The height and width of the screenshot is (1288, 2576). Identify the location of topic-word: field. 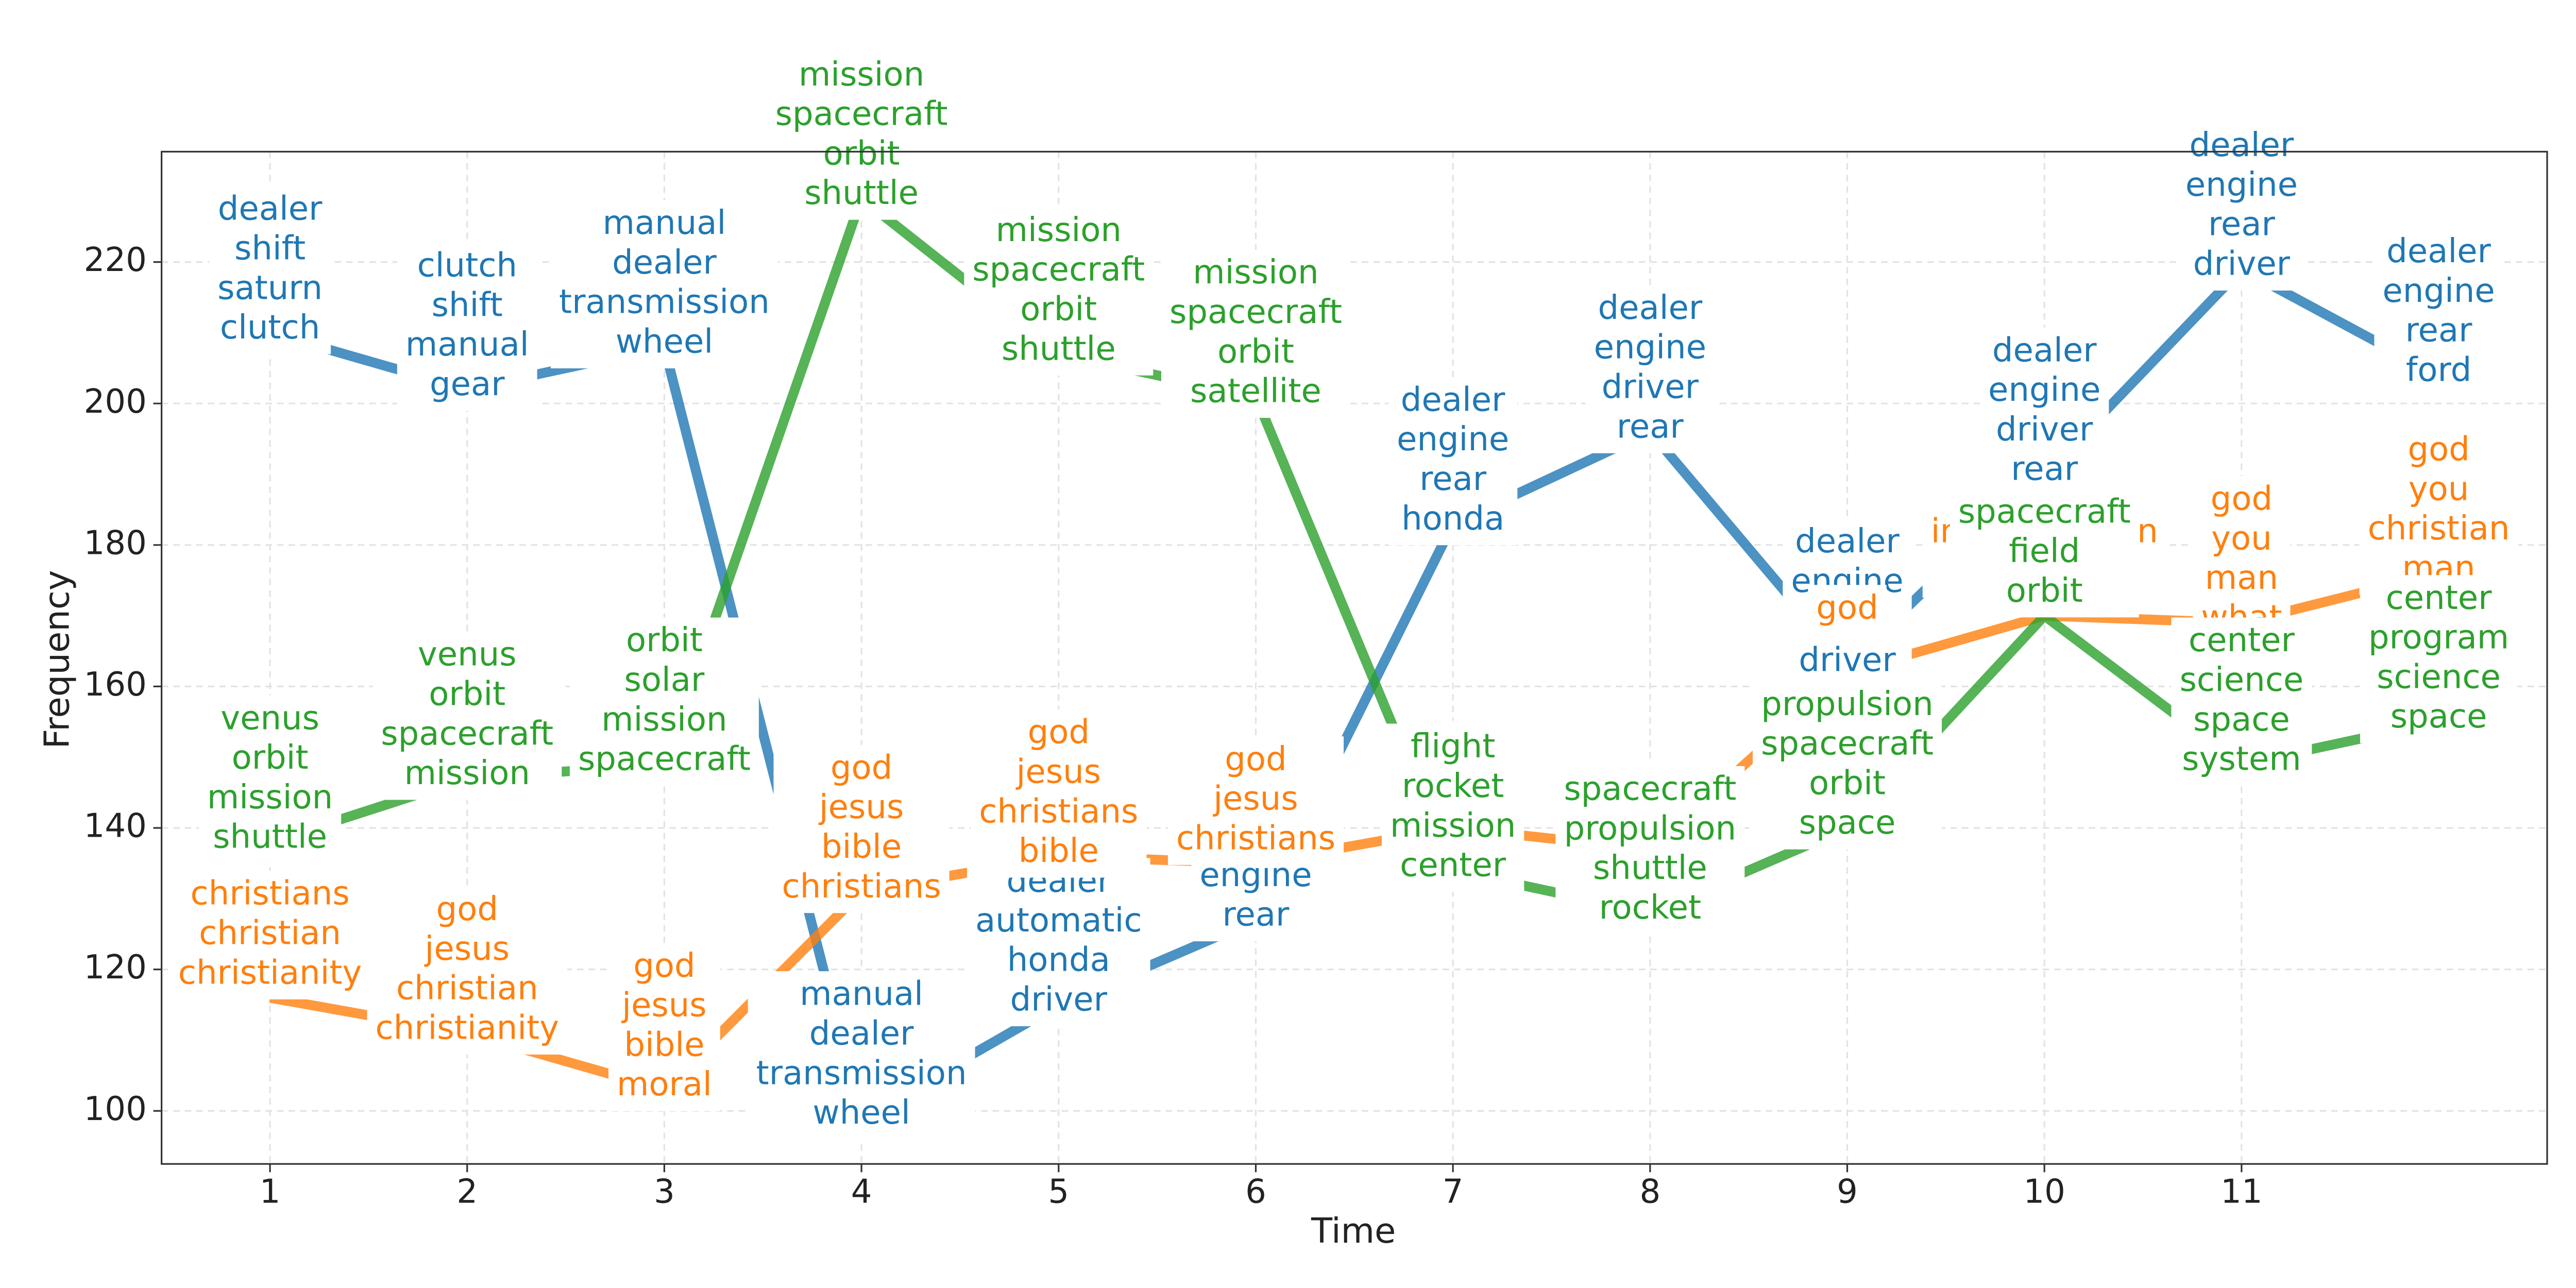
(2044, 551).